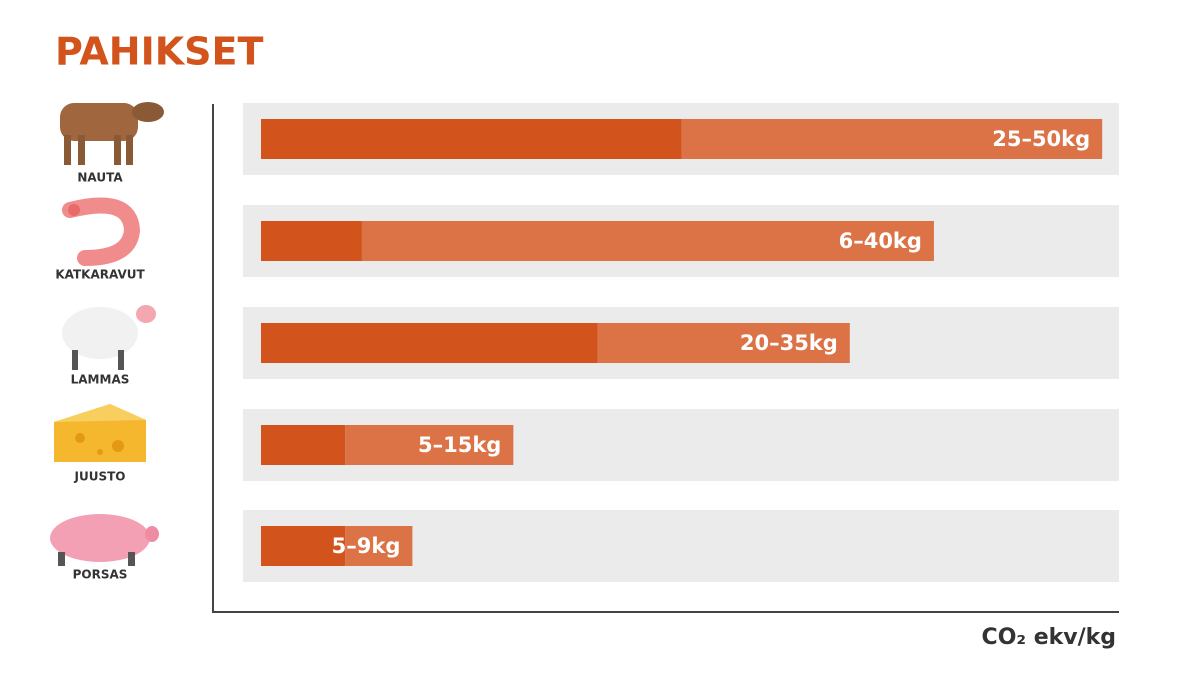 Image resolution: width=1198 pixels, height=674 pixels. What do you see at coordinates (112, 133) in the screenshot?
I see `cow-icon` at bounding box center [112, 133].